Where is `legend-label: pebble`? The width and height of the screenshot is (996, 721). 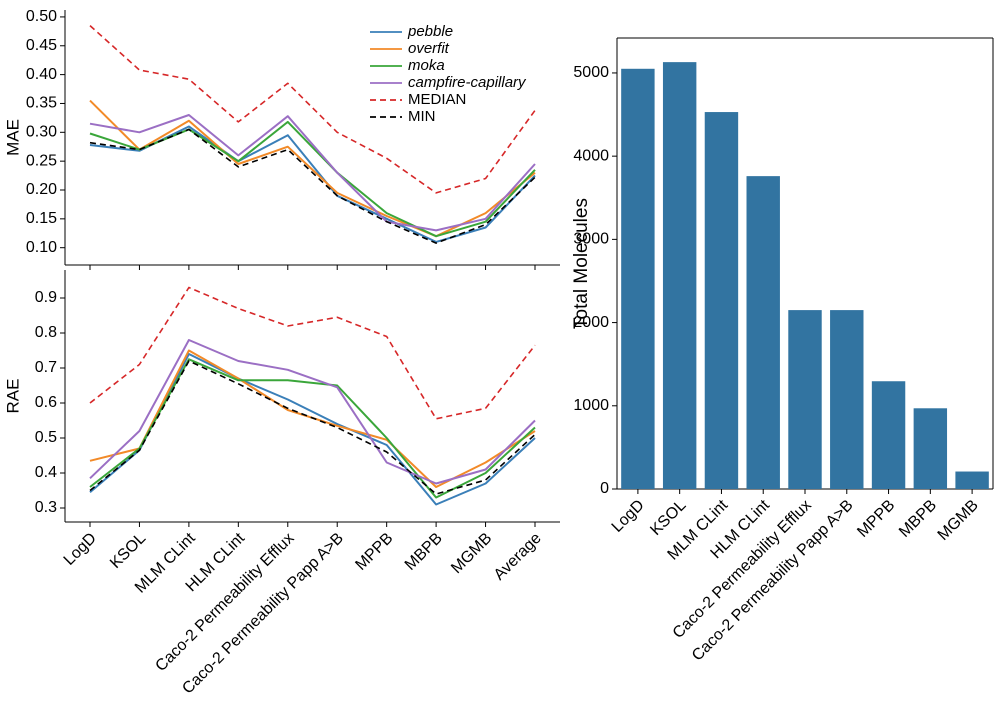
legend-label: pebble is located at coordinates (430, 31).